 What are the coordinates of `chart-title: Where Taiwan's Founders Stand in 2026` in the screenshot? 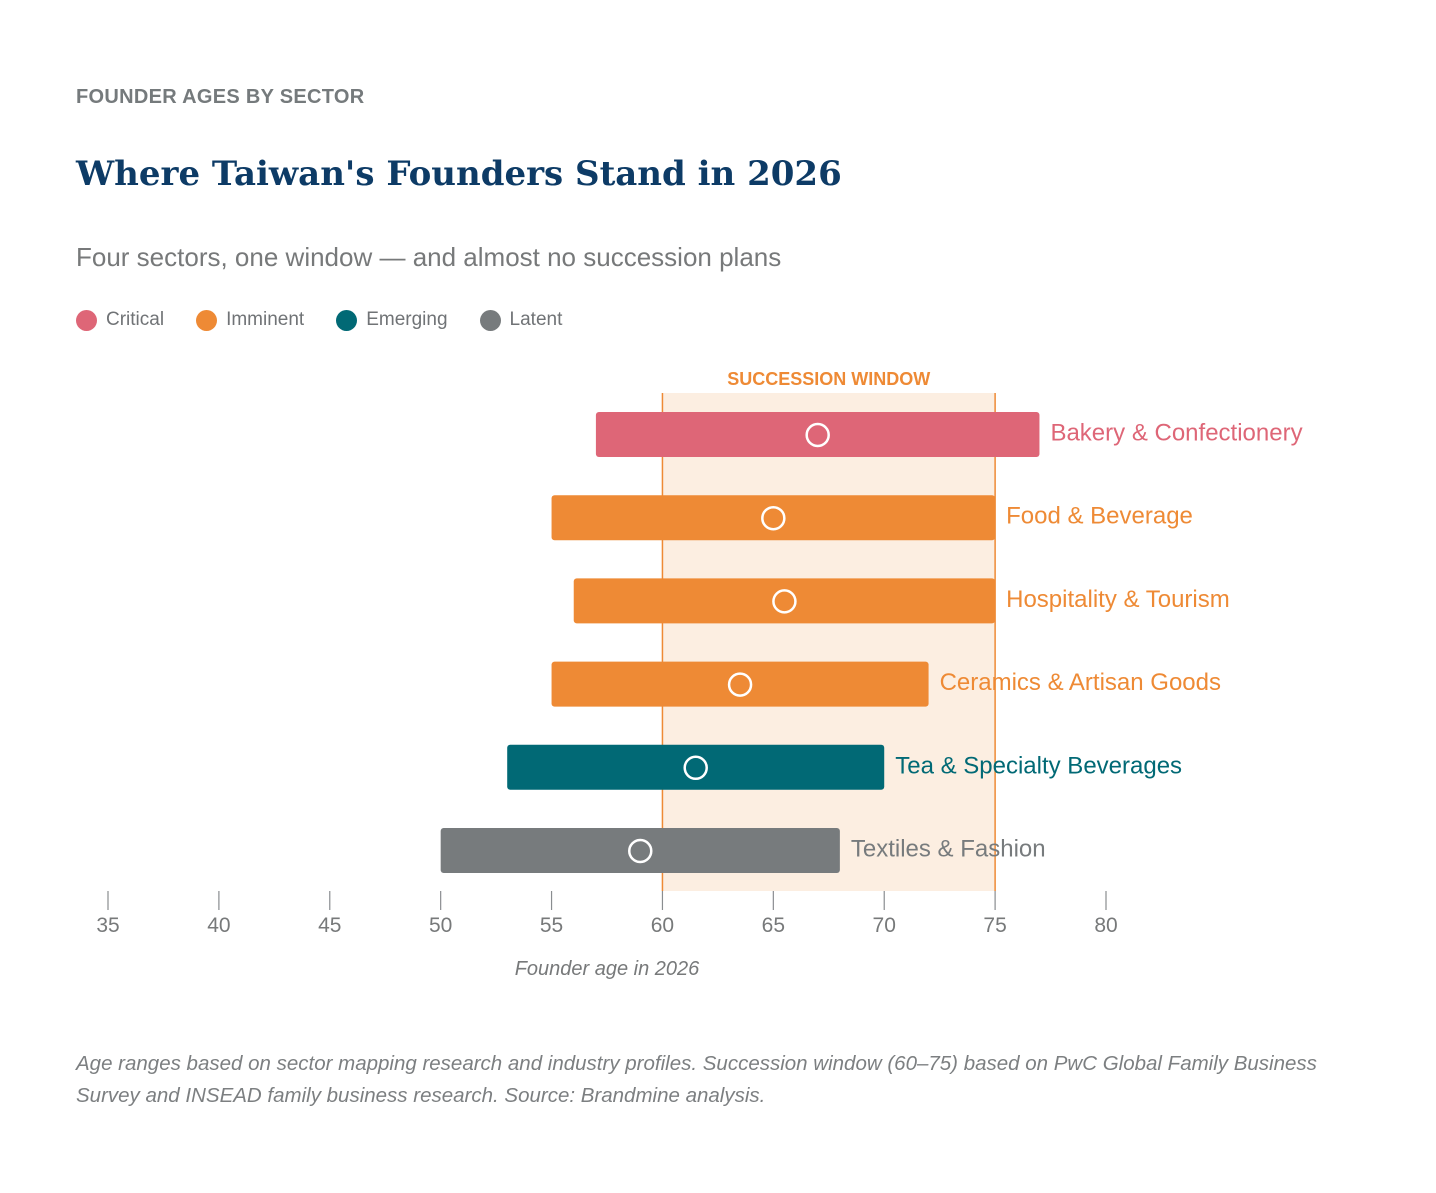 It's located at (459, 174).